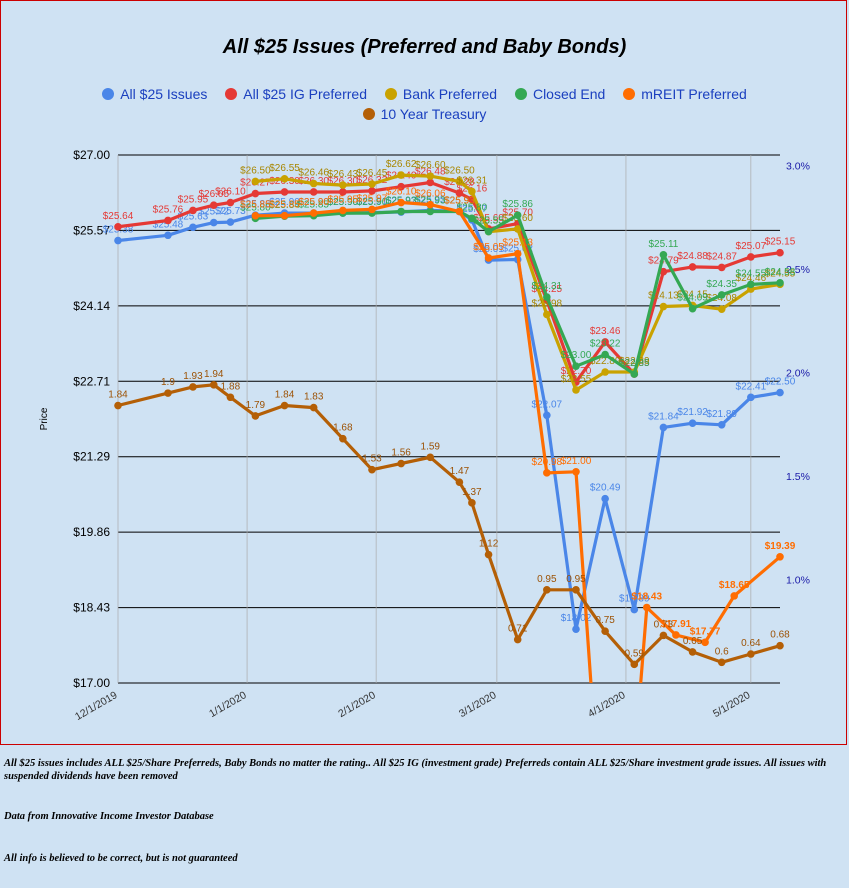  Describe the element at coordinates (305, 94) in the screenshot. I see `legend-label: All $25 IG Preferred` at that location.